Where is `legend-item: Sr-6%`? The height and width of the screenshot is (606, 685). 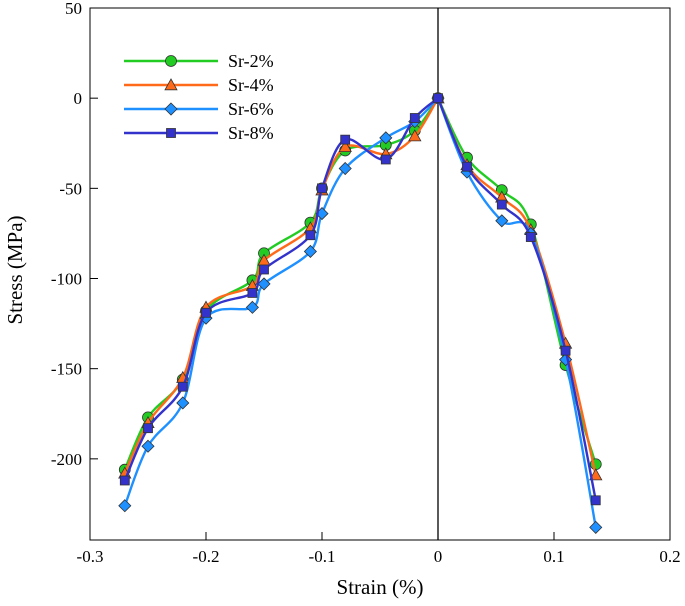
legend-item: Sr-6% is located at coordinates (199, 109).